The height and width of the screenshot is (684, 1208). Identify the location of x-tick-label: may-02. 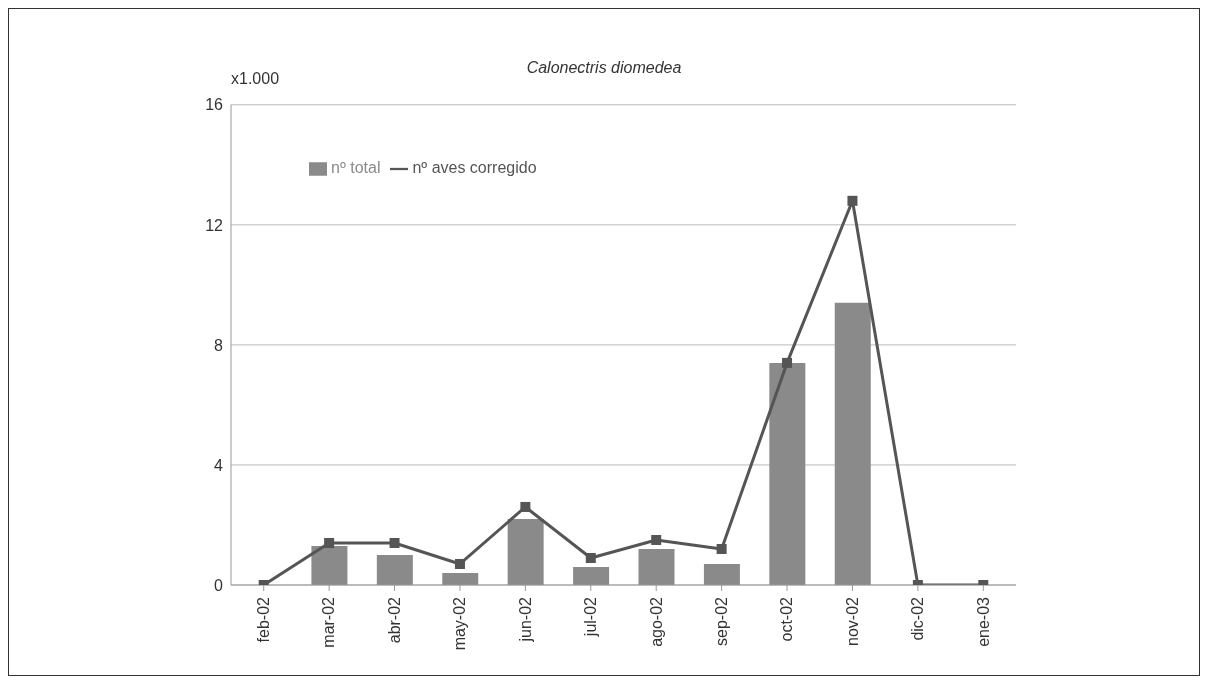
(460, 623).